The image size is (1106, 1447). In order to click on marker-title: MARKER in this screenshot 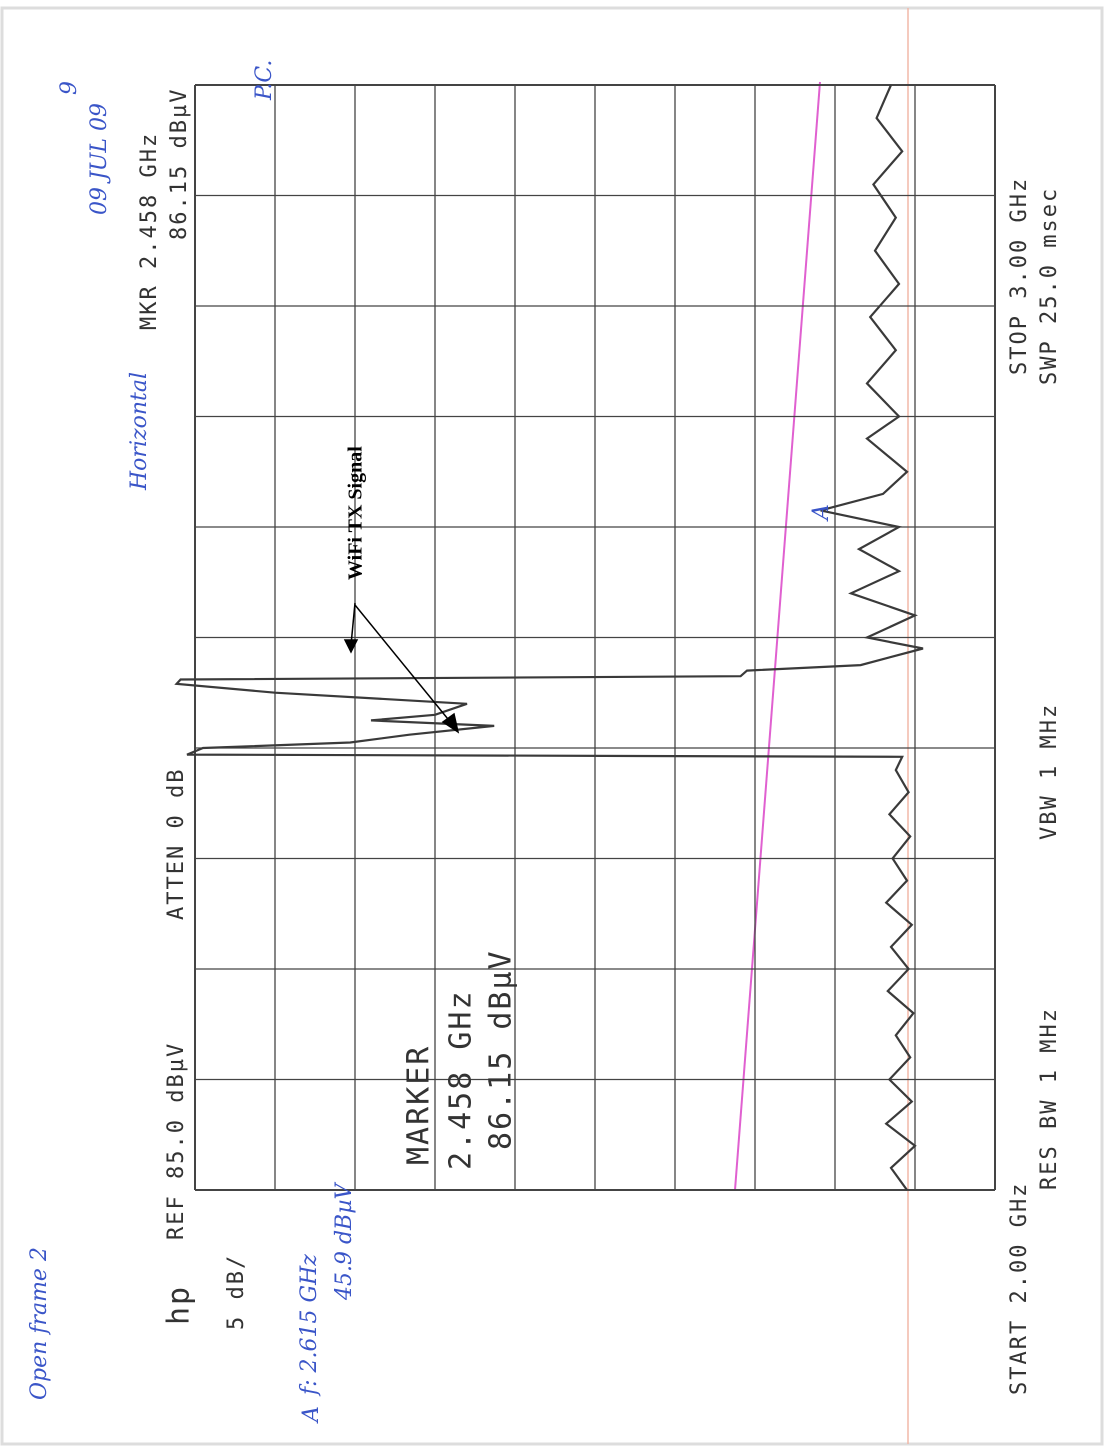, I will do `click(419, 1105)`.